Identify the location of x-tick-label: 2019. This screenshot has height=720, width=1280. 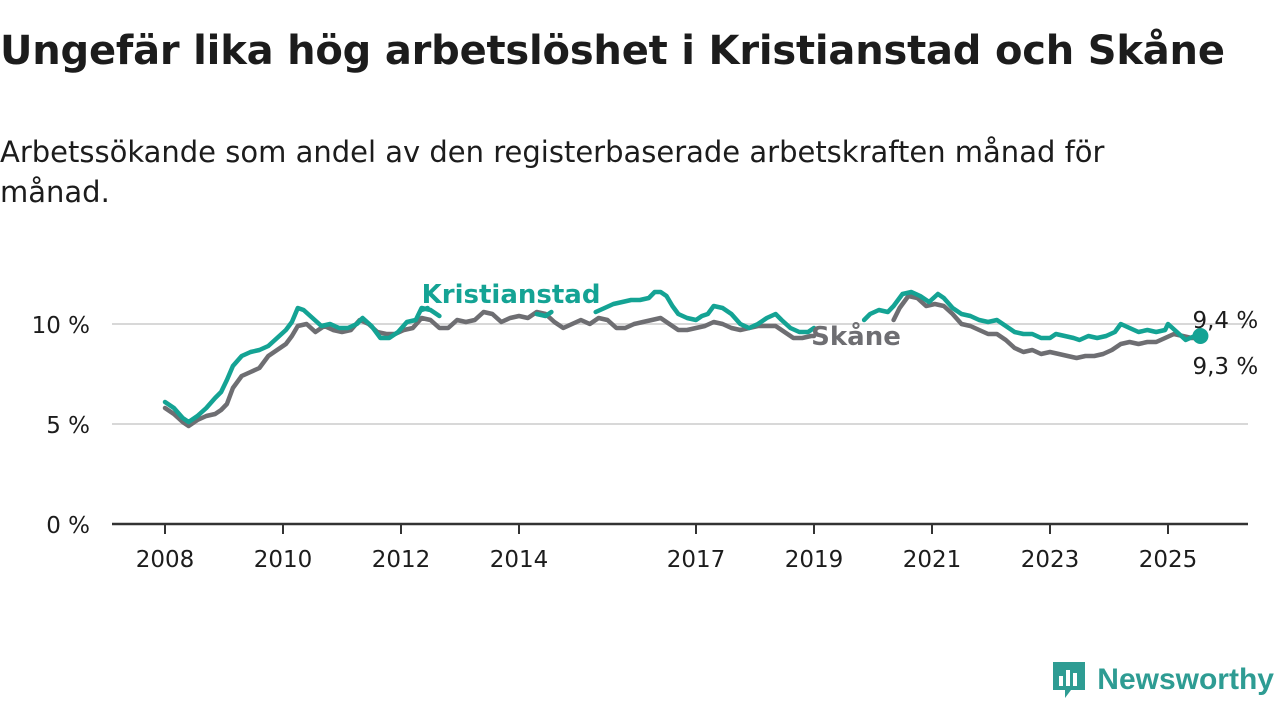
(814, 560).